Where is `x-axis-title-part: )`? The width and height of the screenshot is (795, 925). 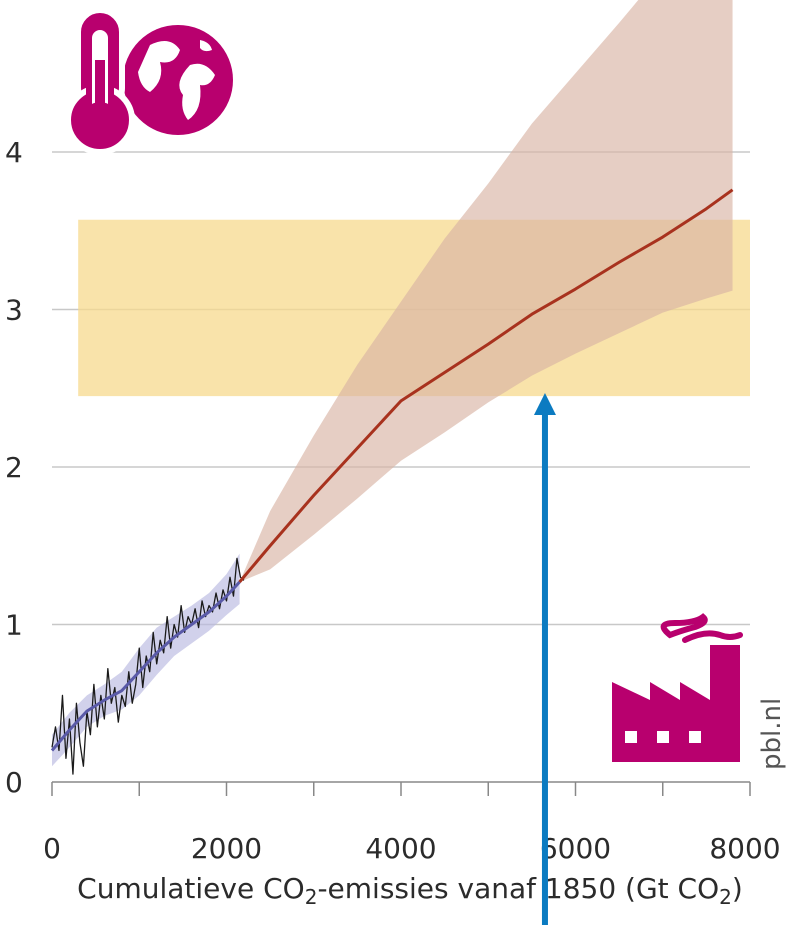 x-axis-title-part: ) is located at coordinates (737, 888).